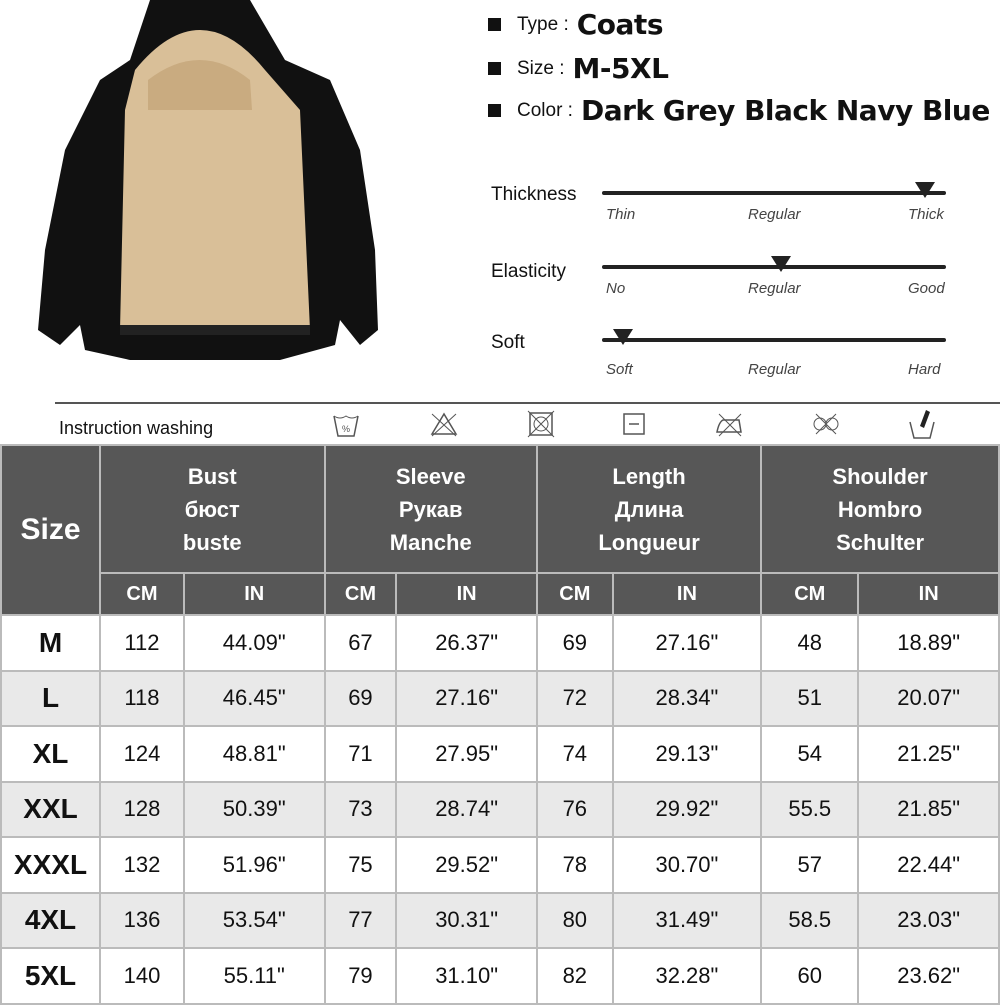  What do you see at coordinates (430, 509) in the screenshot?
I see `column-group-header: Sleeve Рукав Manche` at bounding box center [430, 509].